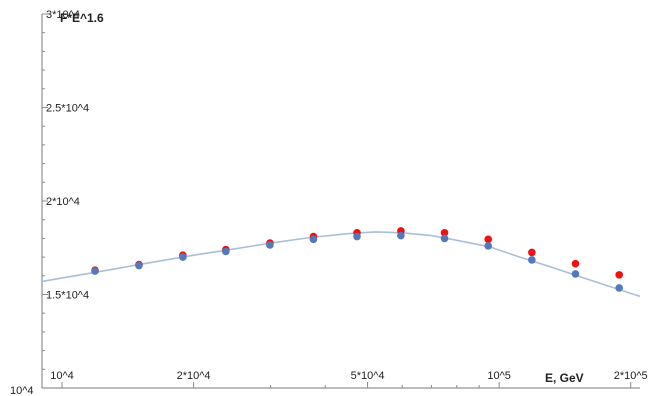 The width and height of the screenshot is (654, 396). Describe the element at coordinates (564, 378) in the screenshot. I see `x-axis-title: E, GeV` at that location.